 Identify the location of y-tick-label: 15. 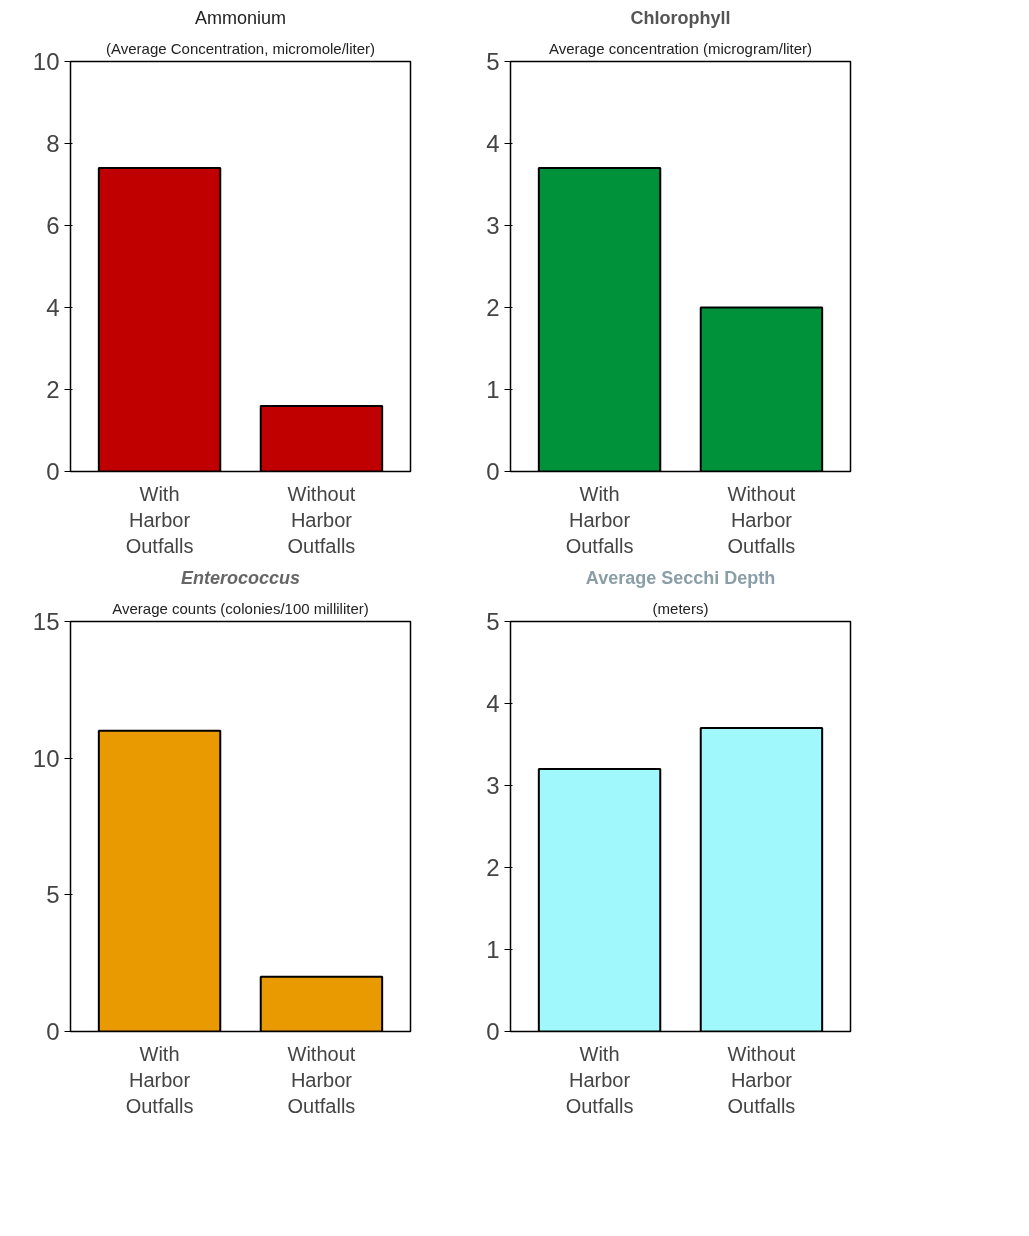
(46, 621).